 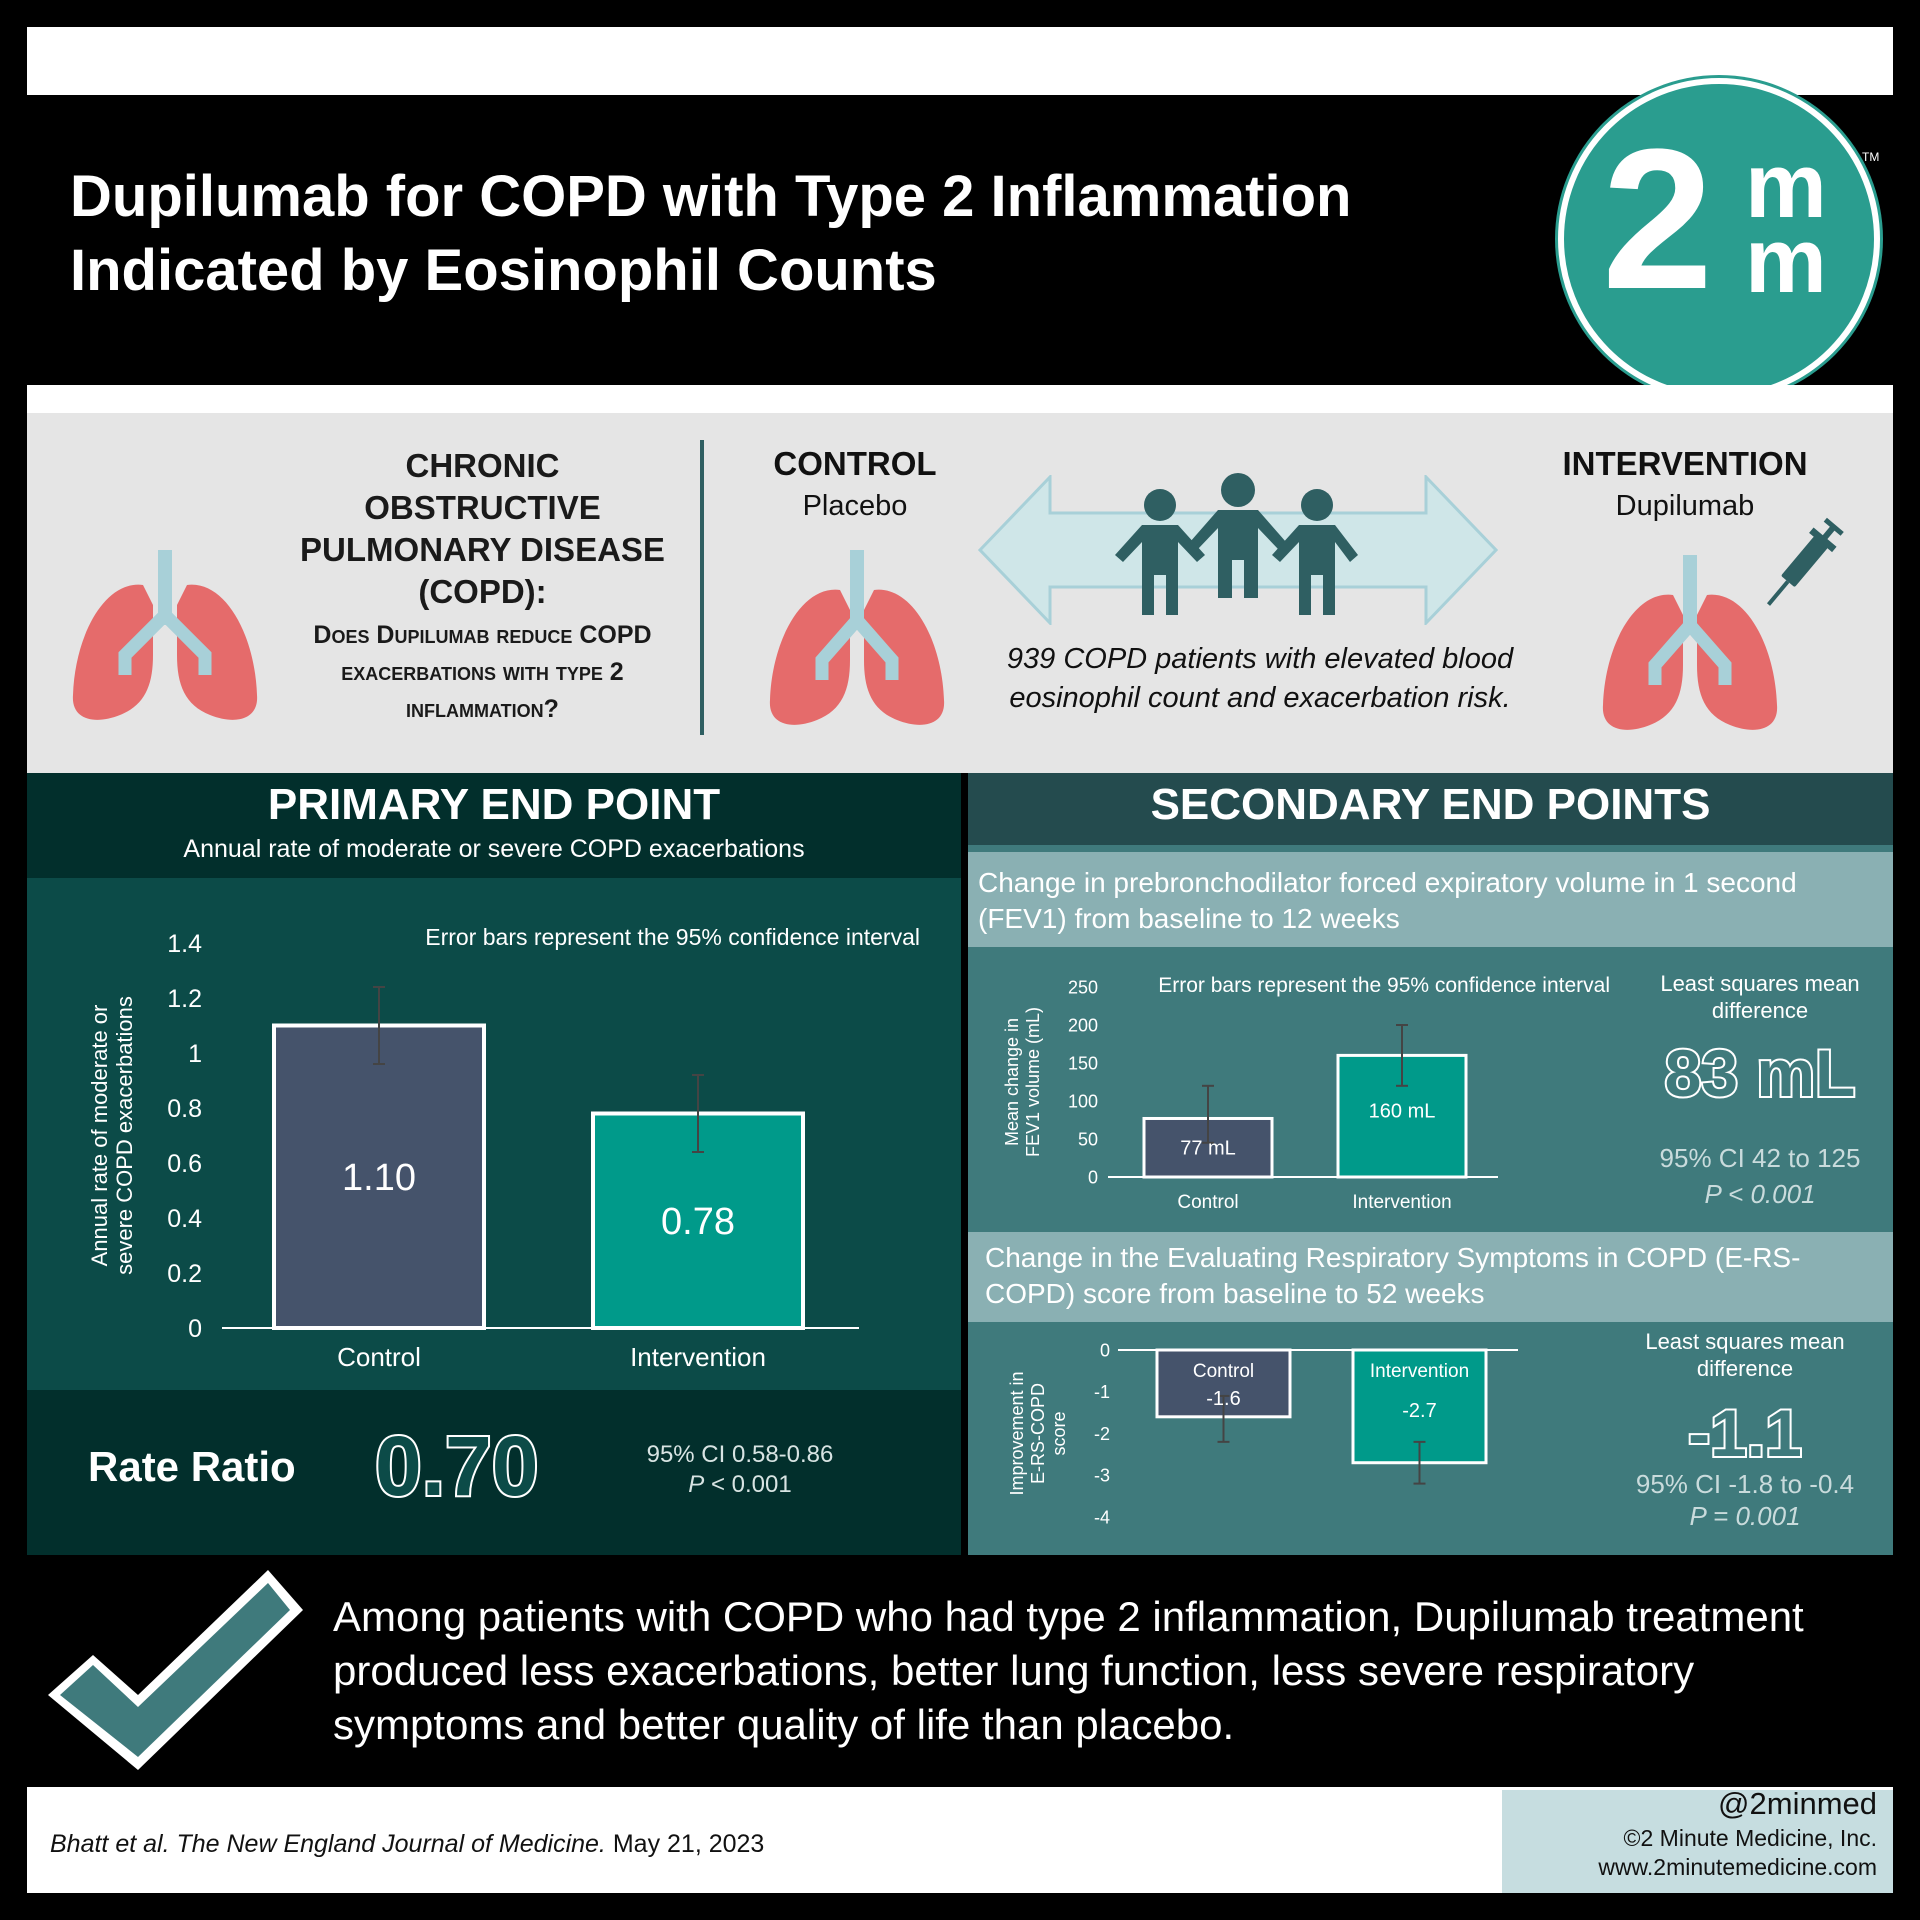 I want to click on fev1-p-value: P < 0.001, so click(x=1760, y=1194).